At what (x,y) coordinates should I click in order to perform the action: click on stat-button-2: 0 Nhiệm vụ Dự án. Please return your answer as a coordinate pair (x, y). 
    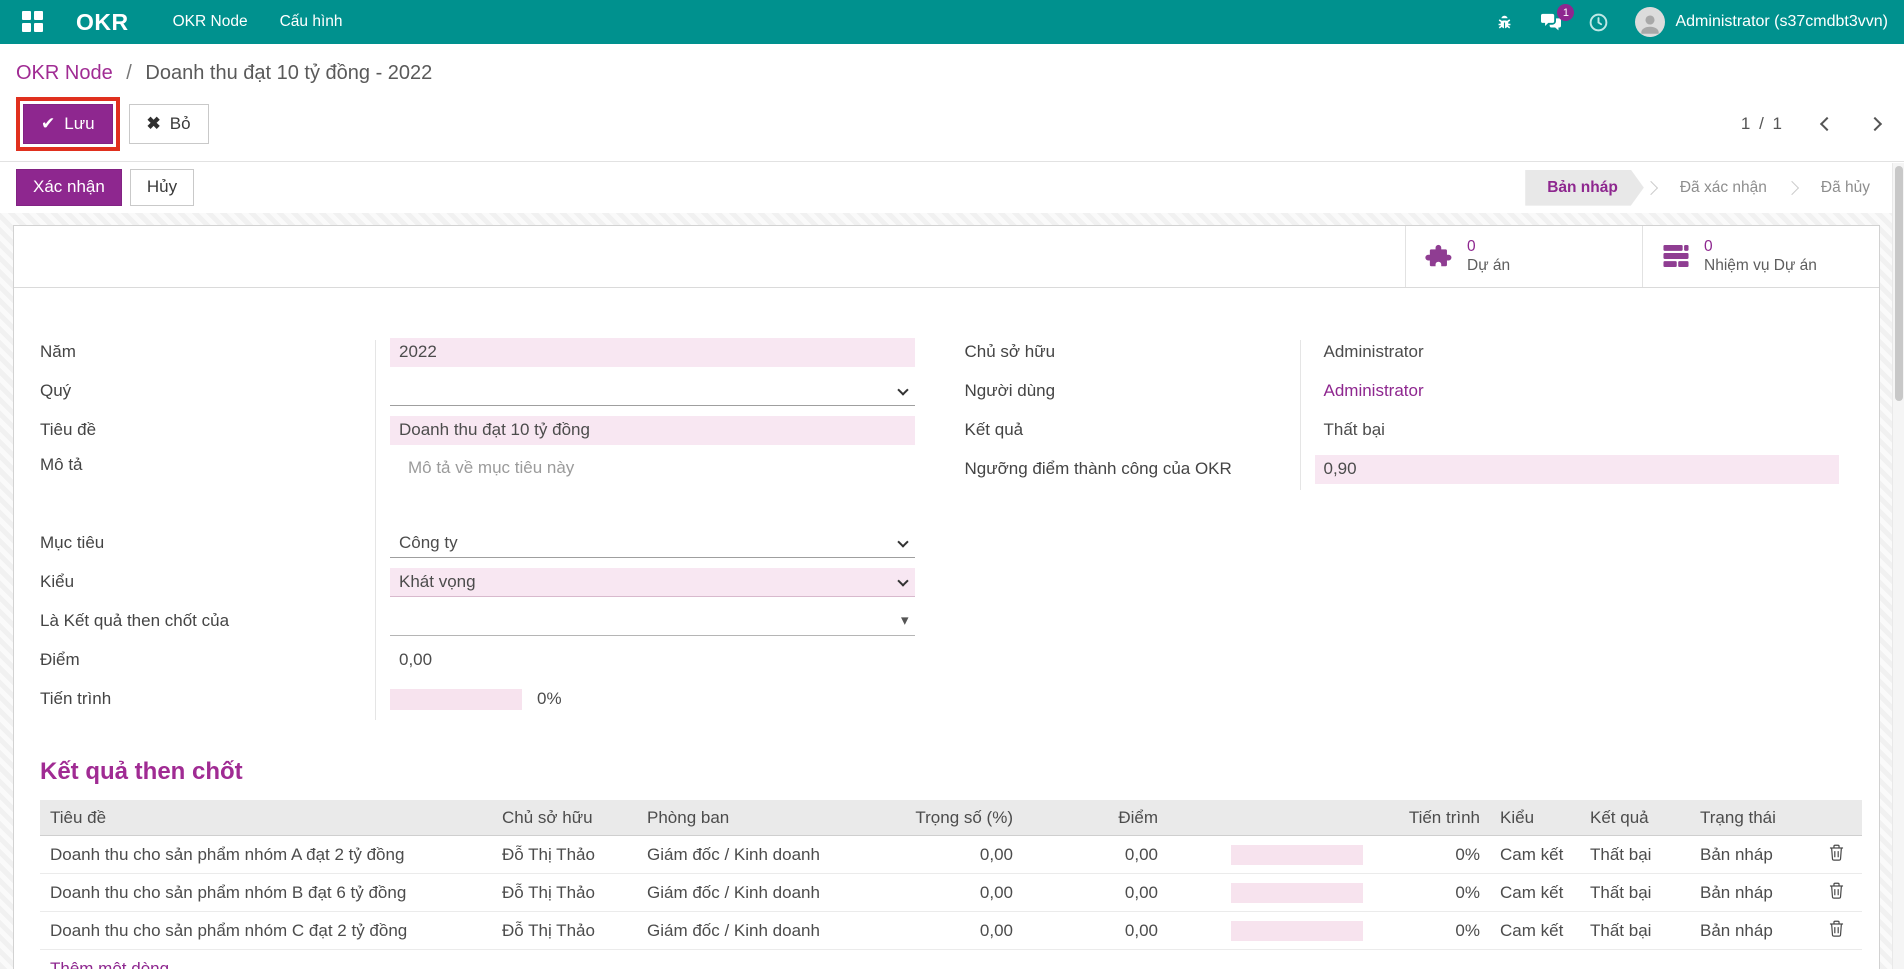
    Looking at the image, I should click on (1760, 256).